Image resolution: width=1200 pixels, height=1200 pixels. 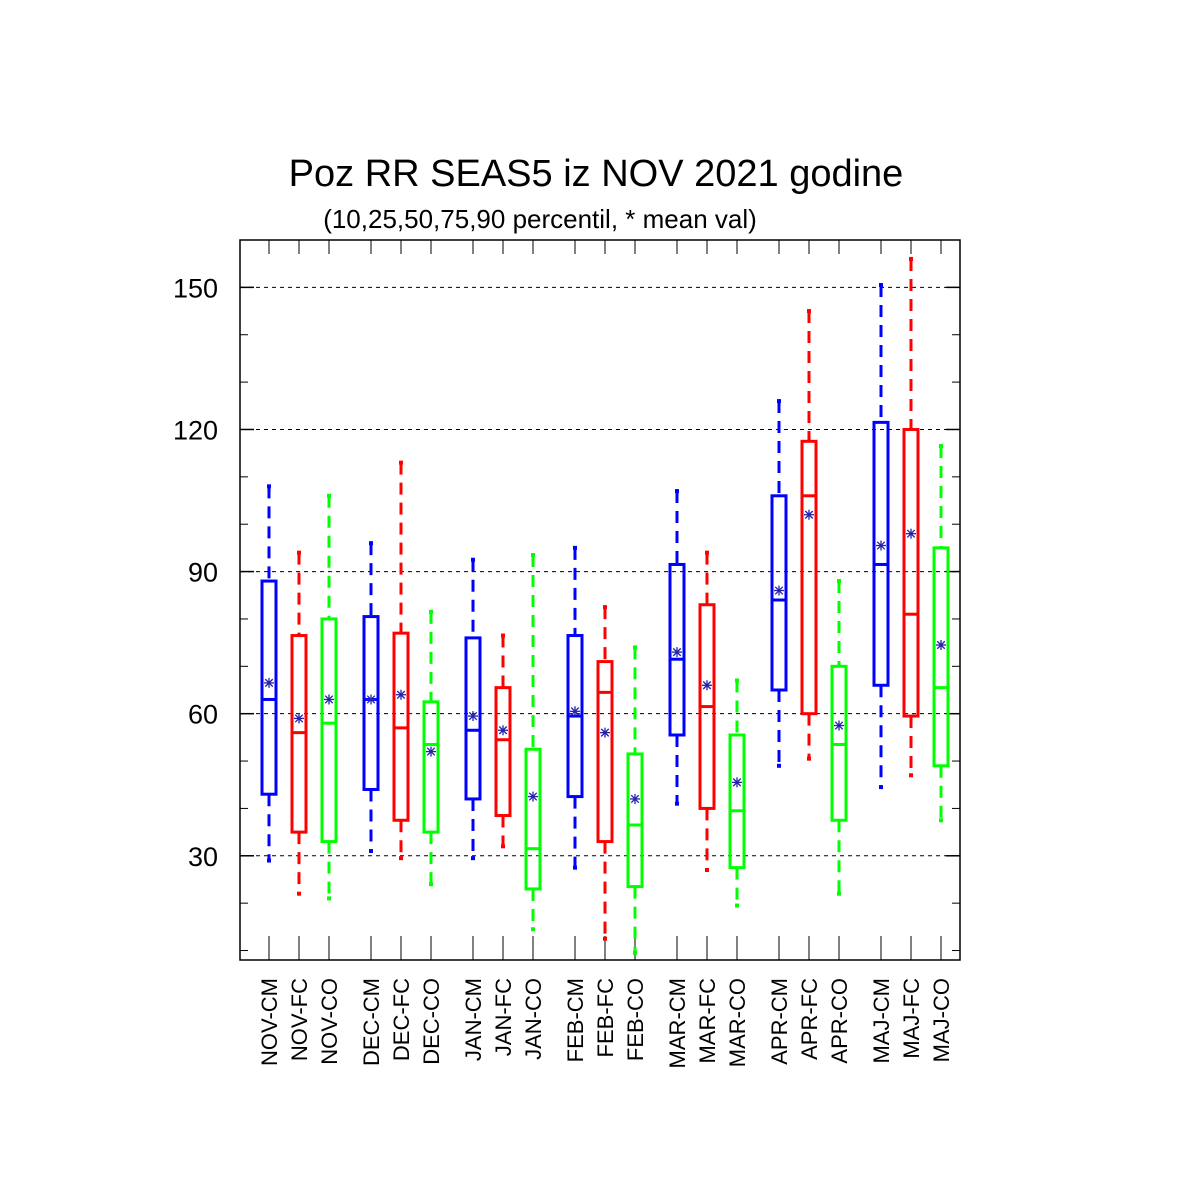 I want to click on x-tick-label-nov-cm: NOV-CM, so click(x=269, y=1022).